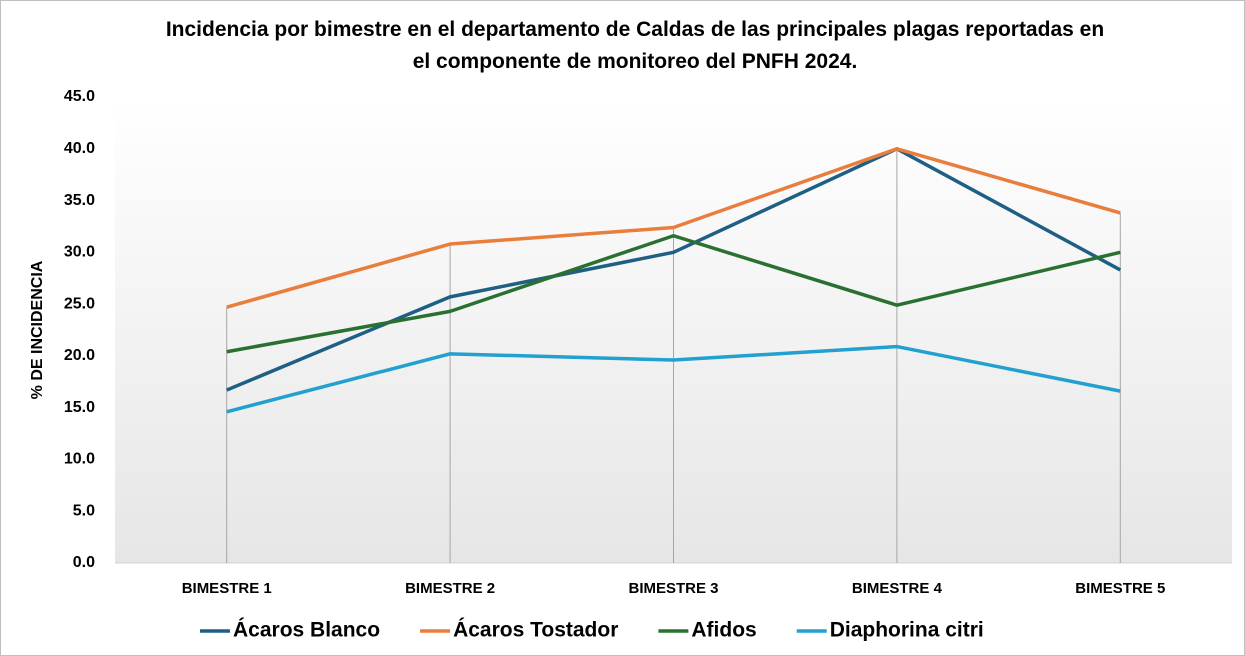 This screenshot has width=1245, height=656. I want to click on y-tick-label: 15.0, so click(79, 407).